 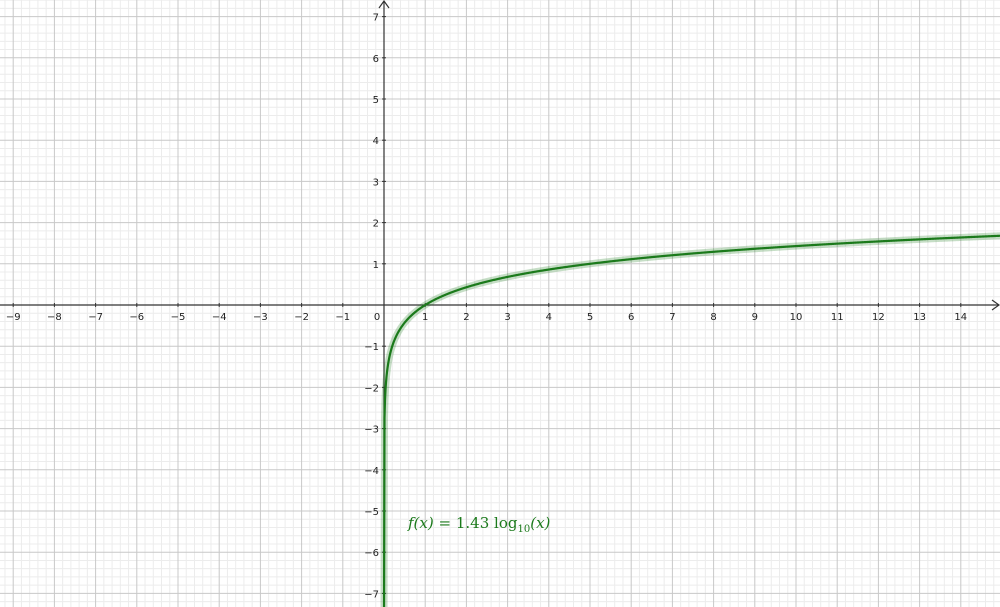 What do you see at coordinates (178, 317) in the screenshot?
I see `x-tick-label: −5` at bounding box center [178, 317].